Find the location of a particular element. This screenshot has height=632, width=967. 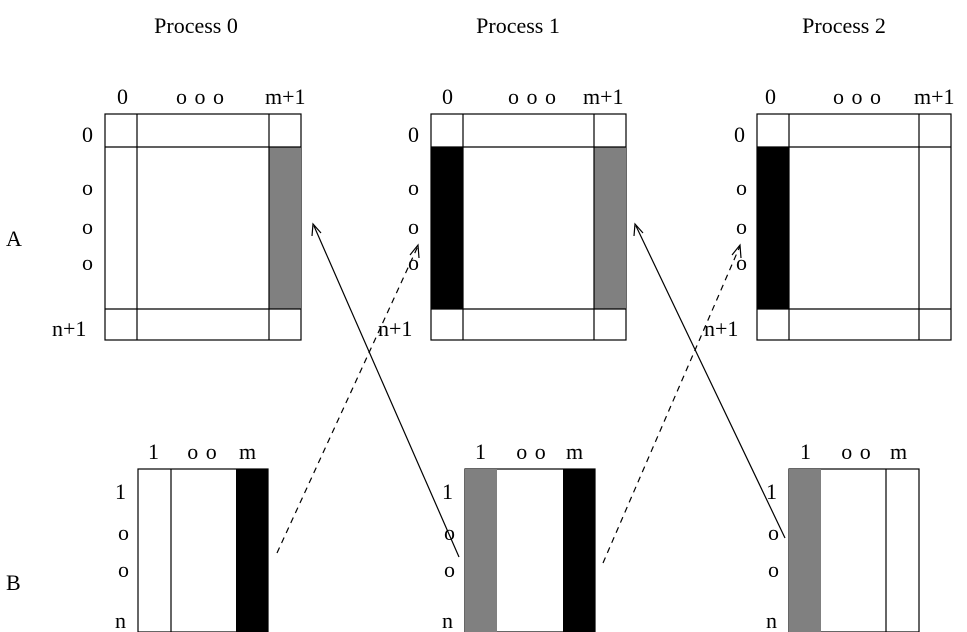

matrix-a-process-0: 0 o o o m+1 0 o o o n+1 is located at coordinates (179, 212).